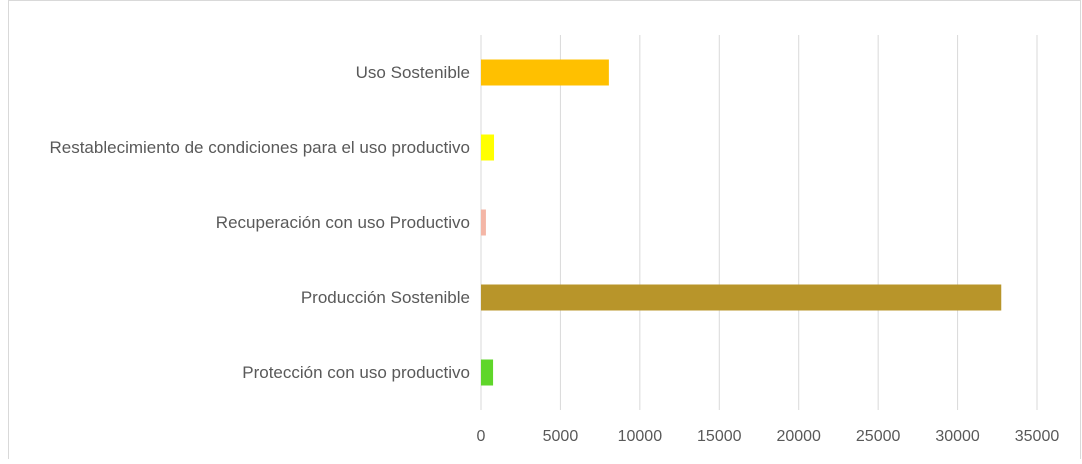 The image size is (1082, 464). Describe the element at coordinates (481, 436) in the screenshot. I see `x-tick-label: 0` at that location.